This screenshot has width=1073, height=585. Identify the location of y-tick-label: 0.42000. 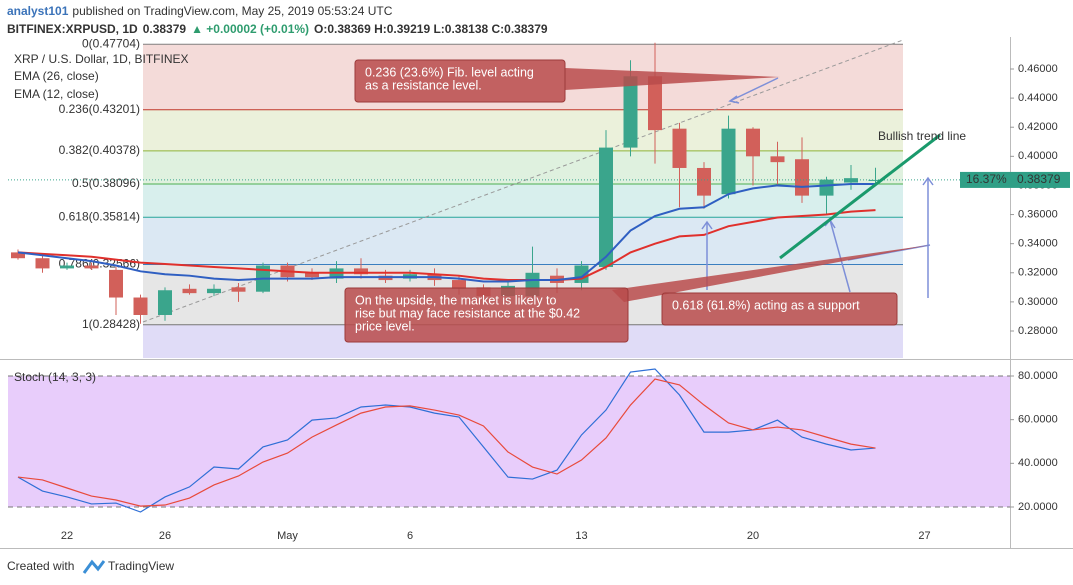
(1038, 127).